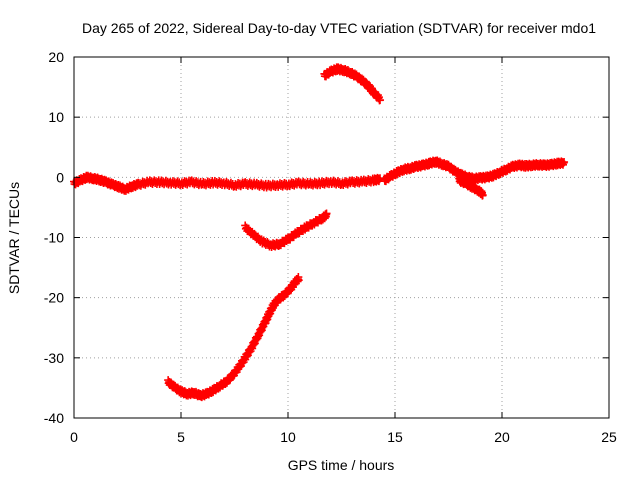 The height and width of the screenshot is (480, 640). Describe the element at coordinates (288, 437) in the screenshot. I see `x-tick-label: 10` at that location.